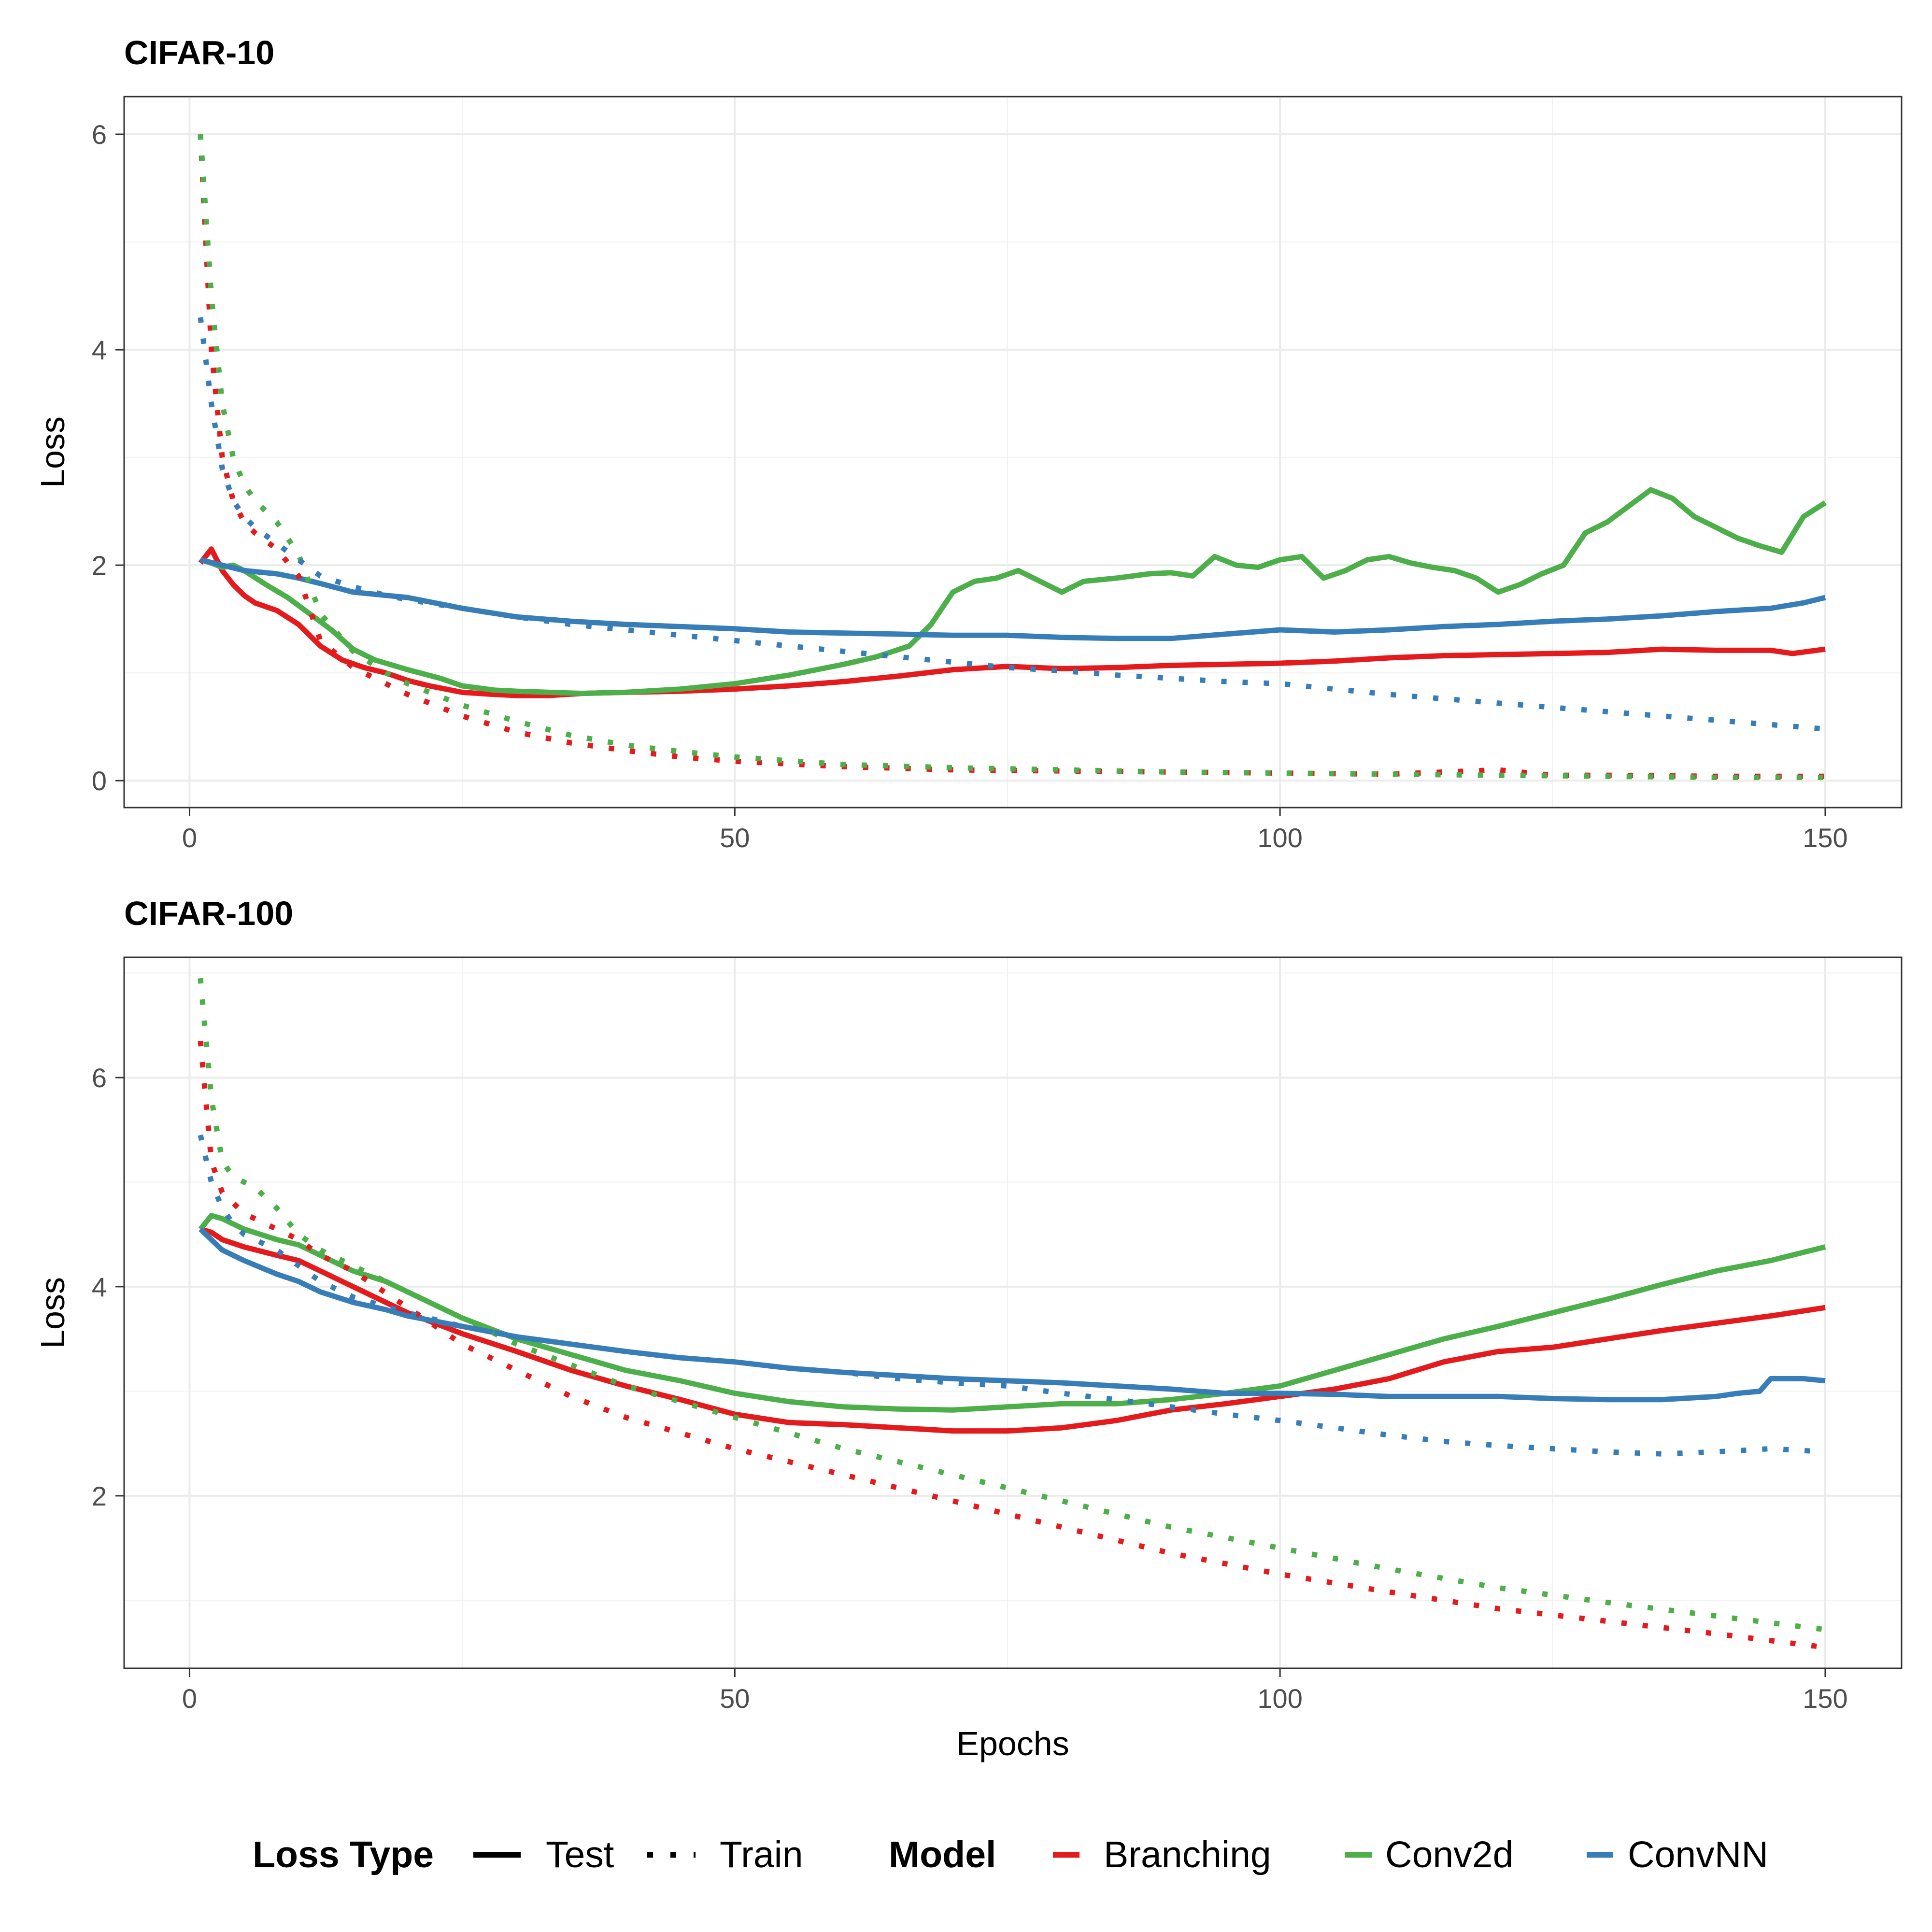 Image resolution: width=1932 pixels, height=1932 pixels. What do you see at coordinates (1187, 1854) in the screenshot?
I see `legend-label-branching: Branching` at bounding box center [1187, 1854].